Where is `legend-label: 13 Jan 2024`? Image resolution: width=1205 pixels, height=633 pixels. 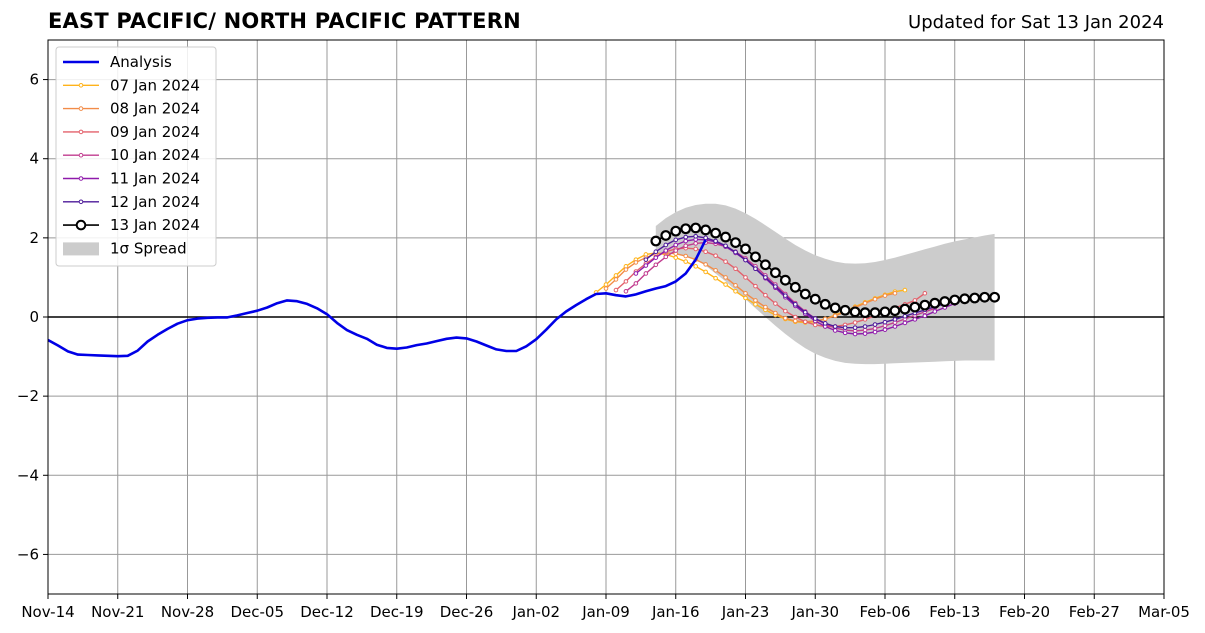
legend-label: 13 Jan 2024 is located at coordinates (155, 225).